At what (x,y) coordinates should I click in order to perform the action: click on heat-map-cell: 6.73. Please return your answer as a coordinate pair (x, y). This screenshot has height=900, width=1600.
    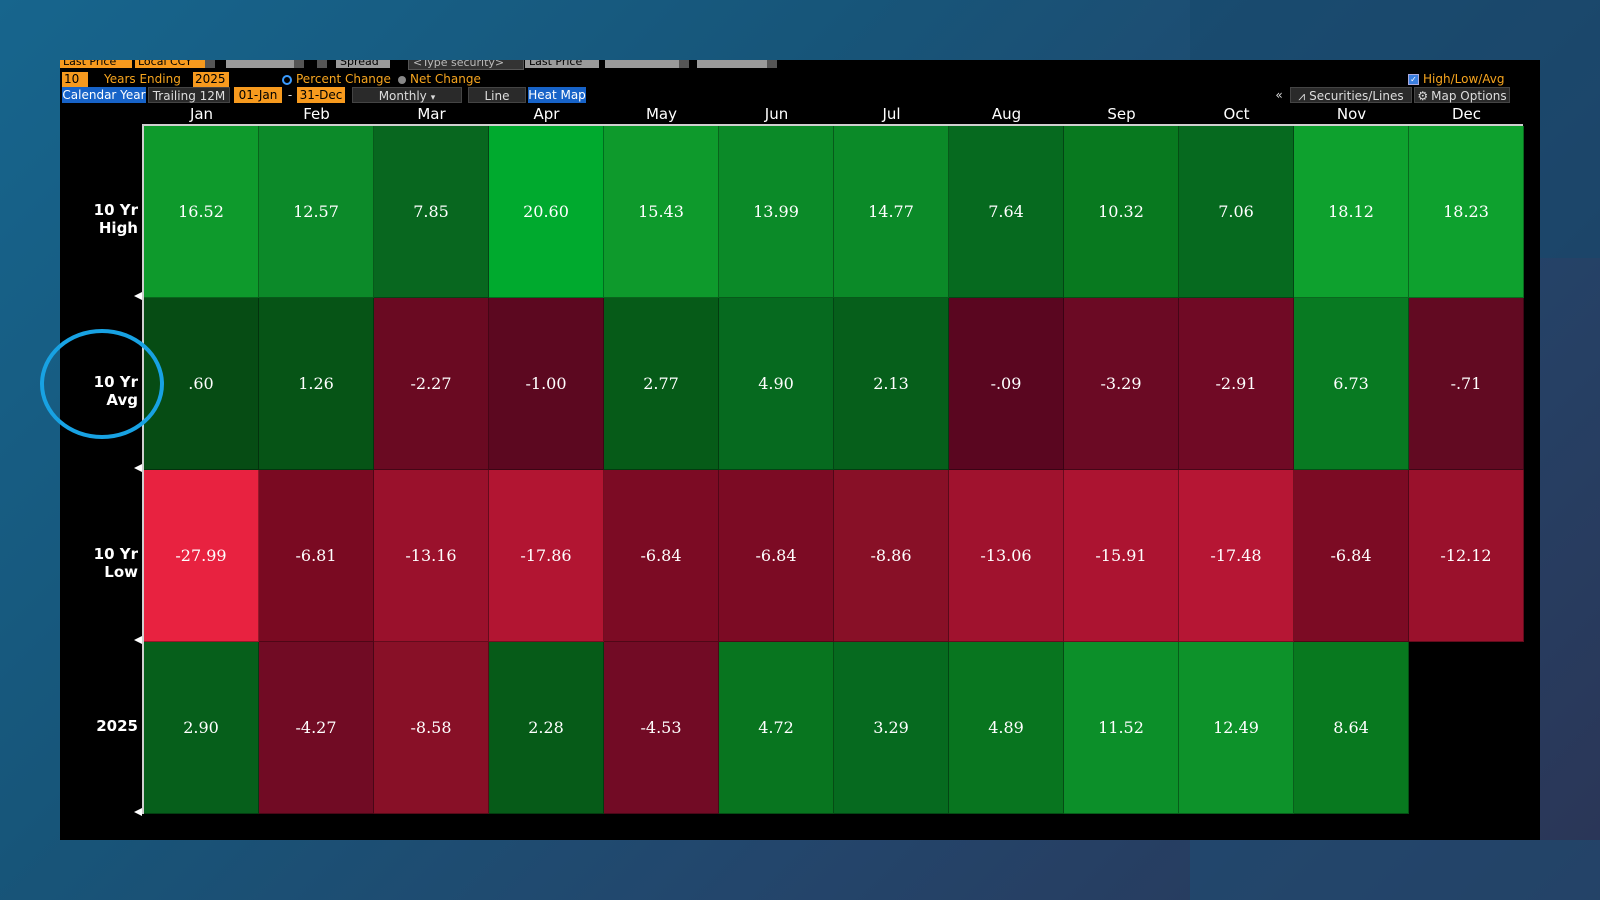
    Looking at the image, I should click on (1351, 384).